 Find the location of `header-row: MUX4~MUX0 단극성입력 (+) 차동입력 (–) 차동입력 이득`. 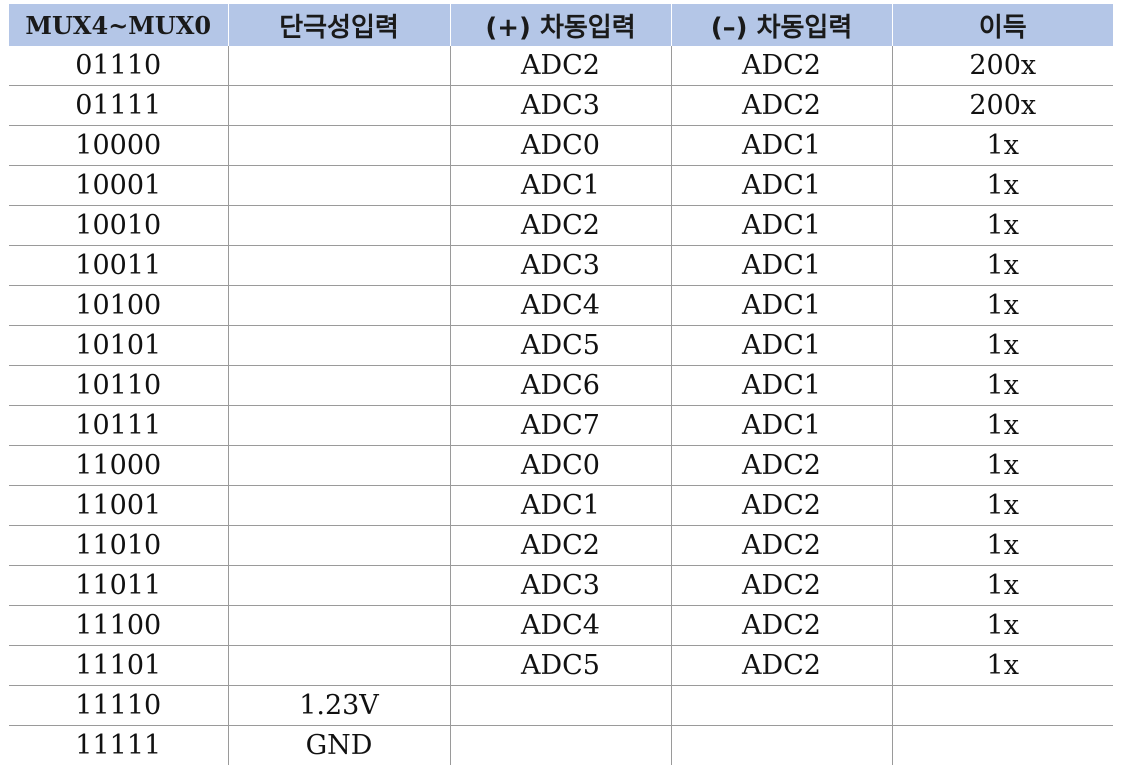

header-row: MUX4~MUX0 단극성입력 (+) 차동입력 (–) 차동입력 이득 is located at coordinates (561, 25).